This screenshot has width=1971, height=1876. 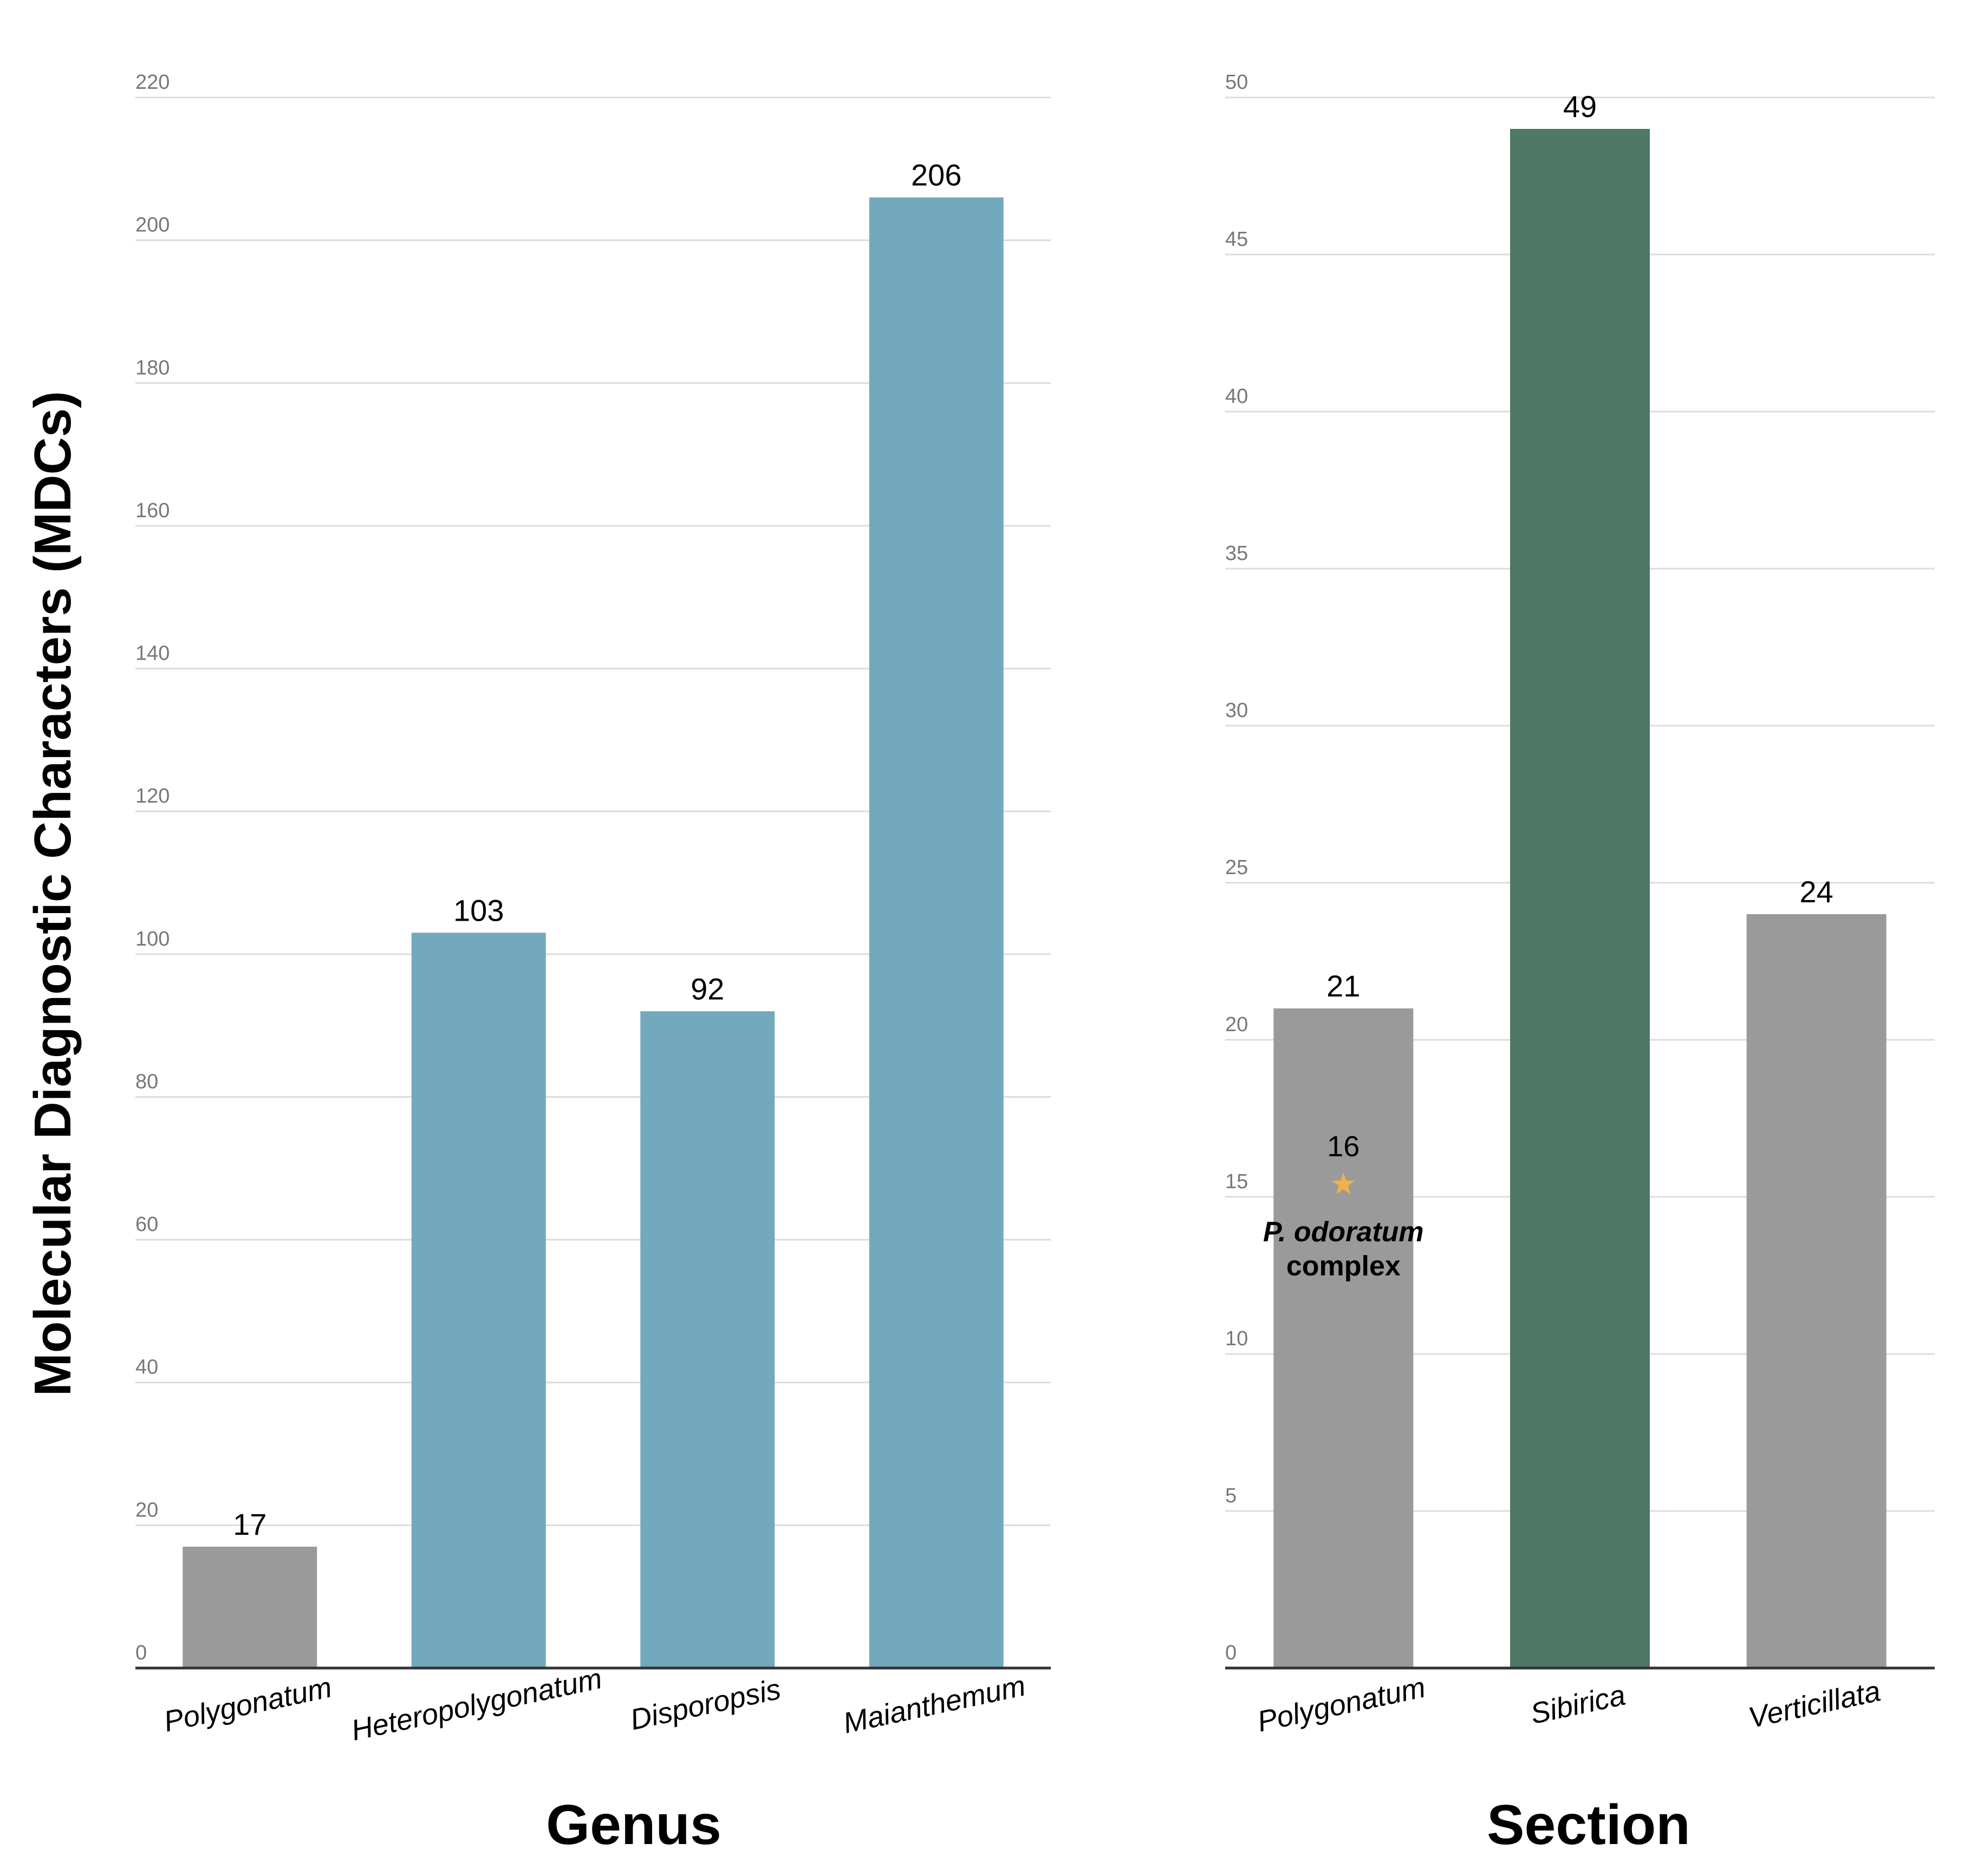 What do you see at coordinates (1577, 1705) in the screenshot?
I see `section-category-label: Sibirica` at bounding box center [1577, 1705].